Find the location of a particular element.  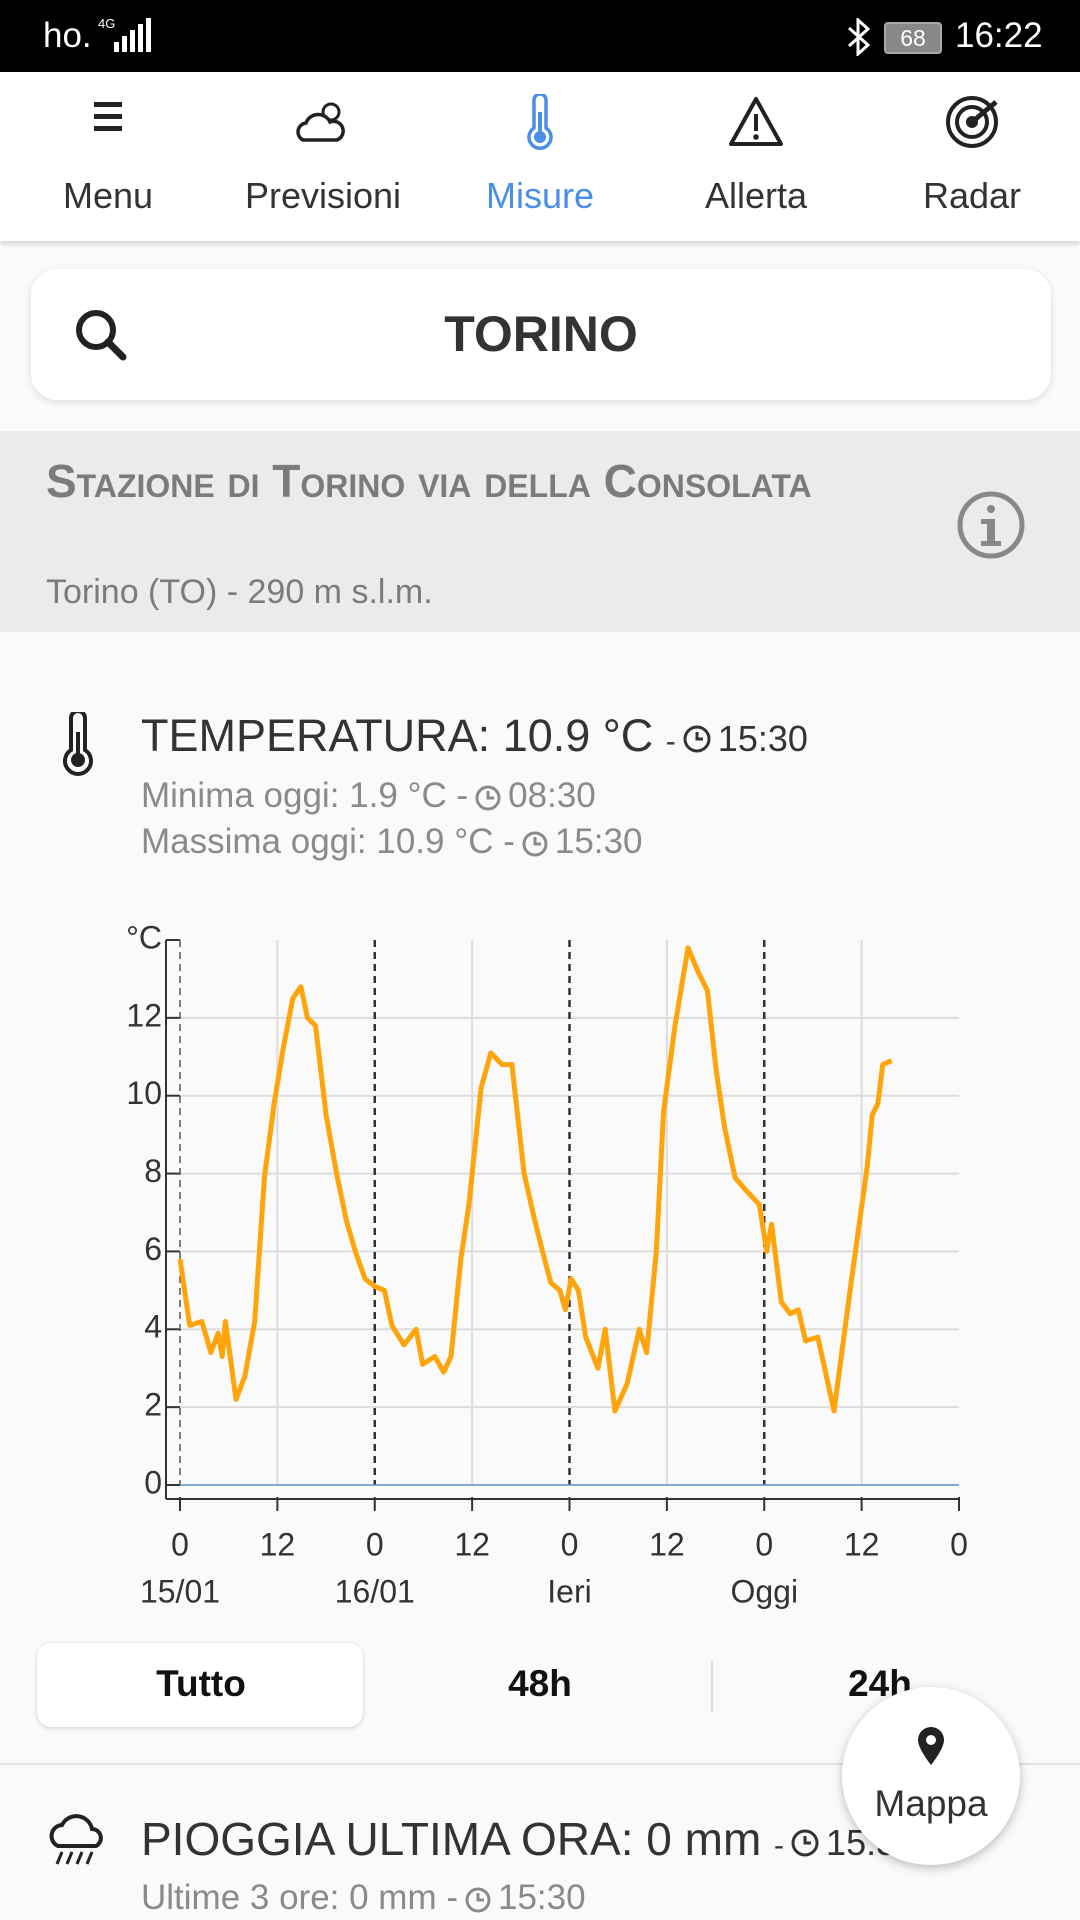

thermometer-icon is located at coordinates (78, 744).